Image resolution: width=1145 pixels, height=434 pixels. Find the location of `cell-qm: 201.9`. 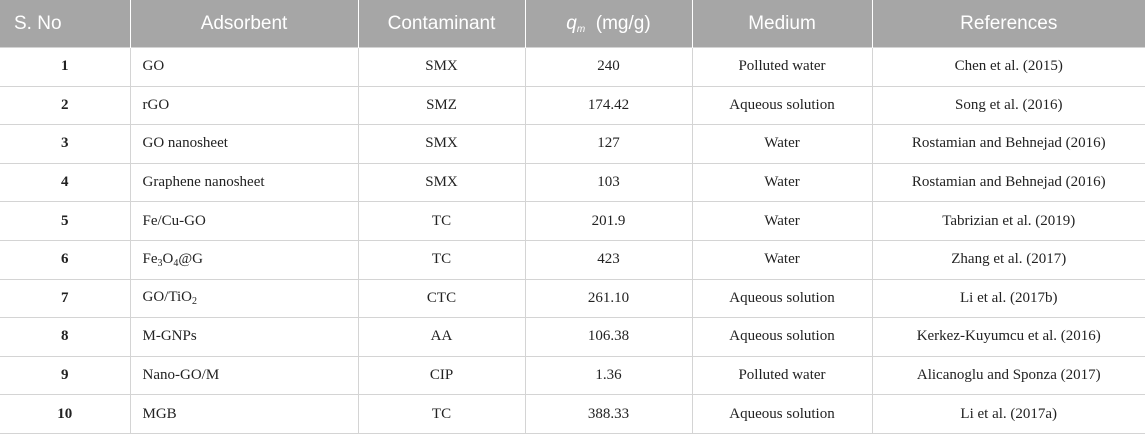

cell-qm: 201.9 is located at coordinates (608, 221).